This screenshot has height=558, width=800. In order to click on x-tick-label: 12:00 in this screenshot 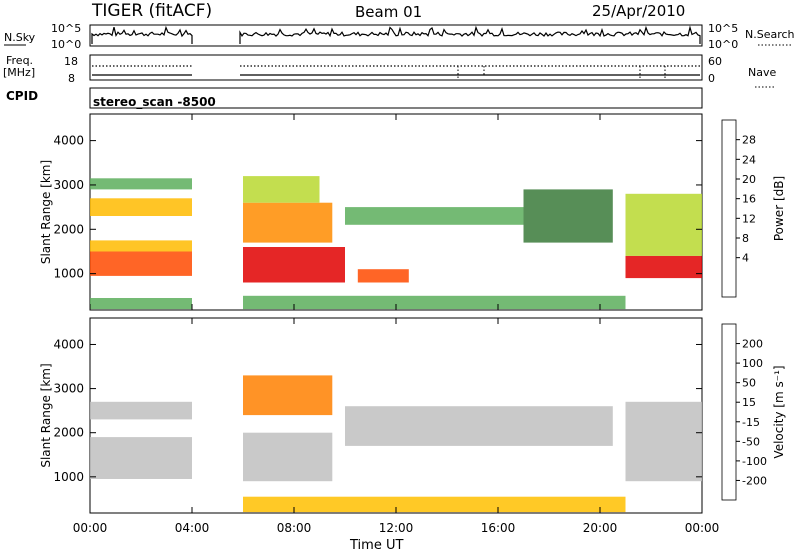, I will do `click(396, 528)`.